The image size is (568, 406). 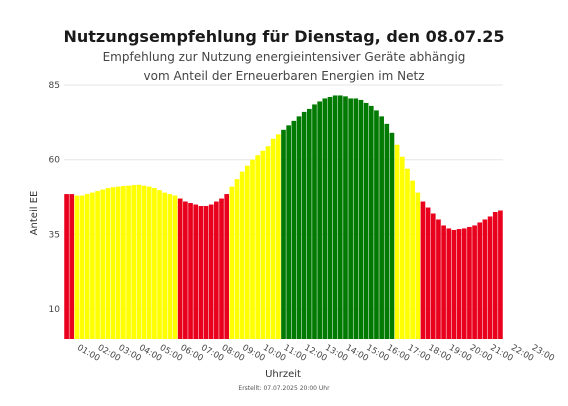 I want to click on y-tick-label: 35, so click(x=54, y=235).